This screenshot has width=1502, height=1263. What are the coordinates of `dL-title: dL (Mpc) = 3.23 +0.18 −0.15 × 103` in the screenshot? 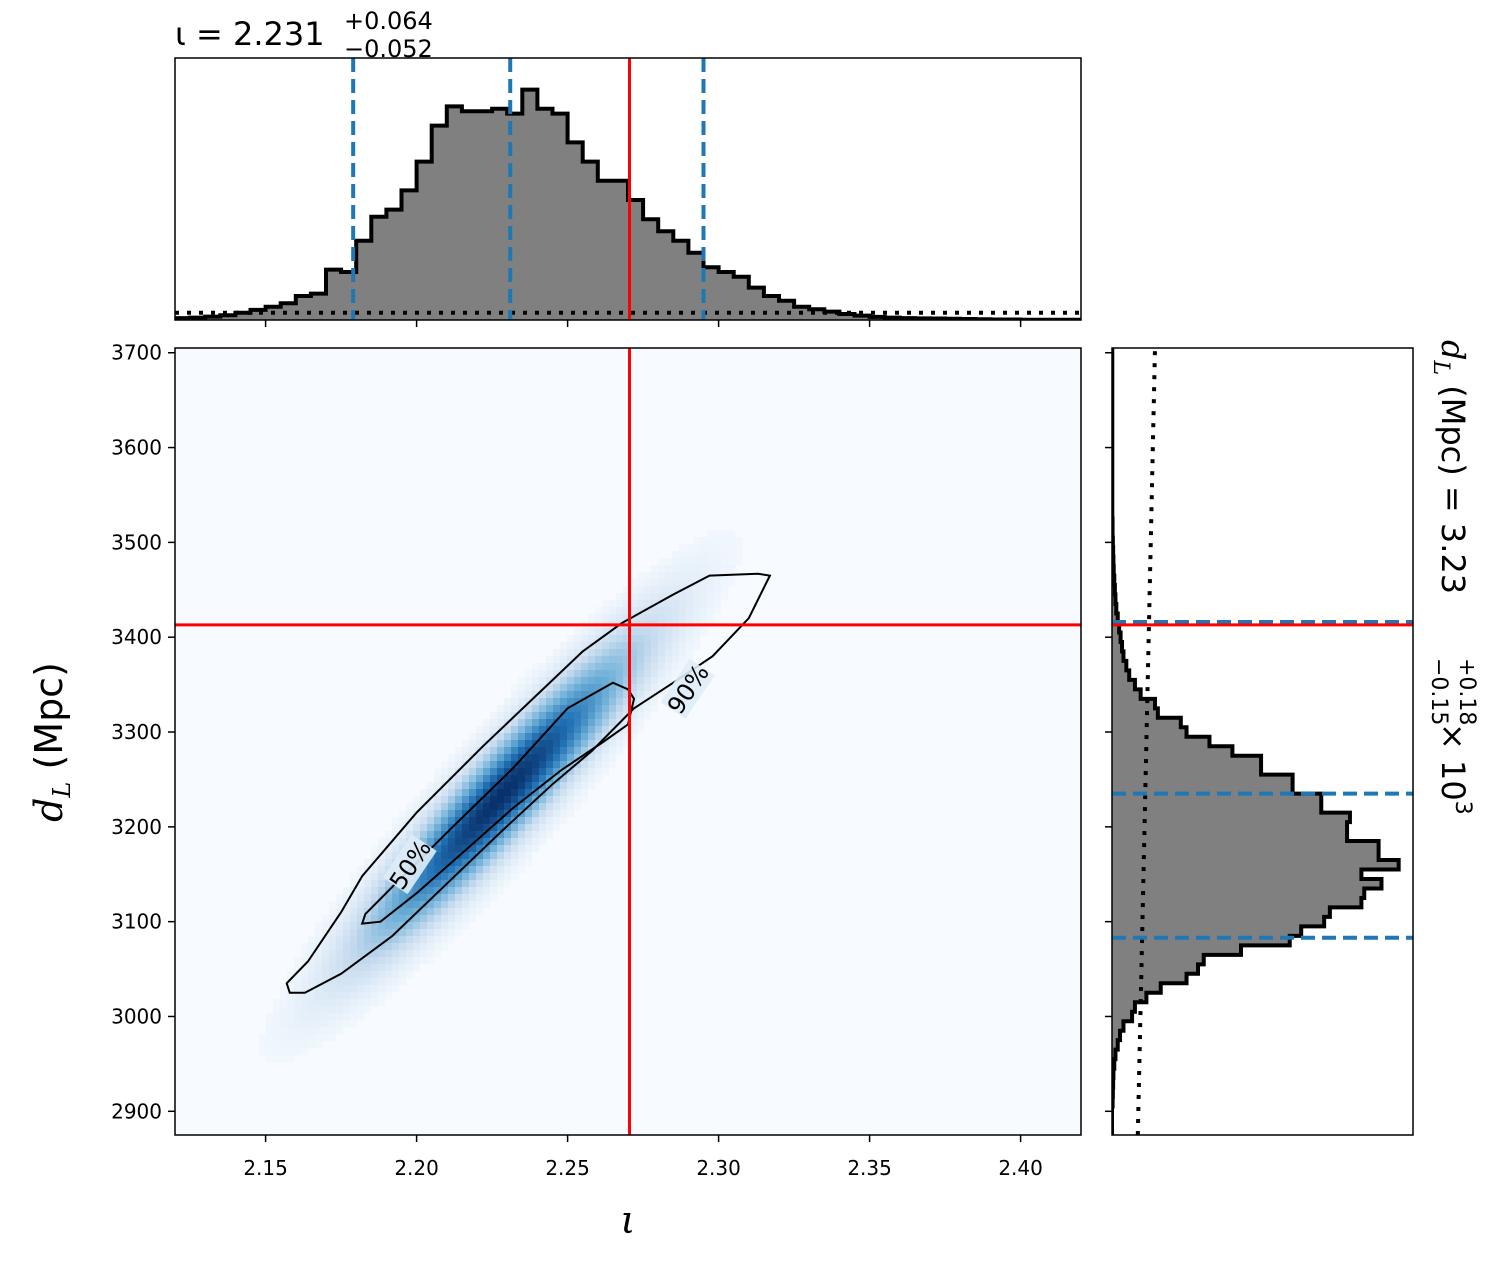 It's located at (1452, 577).